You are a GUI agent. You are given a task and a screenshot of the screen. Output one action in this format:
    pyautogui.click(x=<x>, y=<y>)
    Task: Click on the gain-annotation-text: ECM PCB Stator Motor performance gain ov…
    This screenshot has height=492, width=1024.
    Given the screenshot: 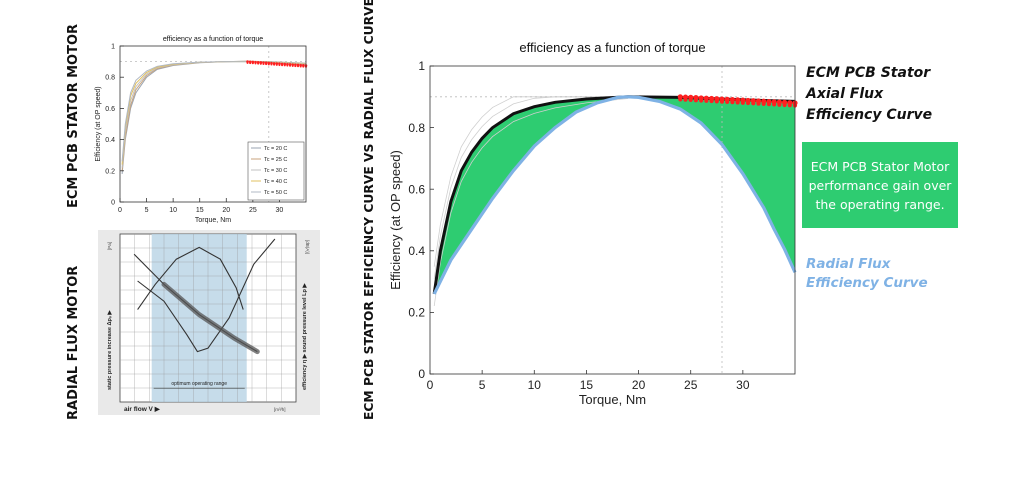 What is the action you would take?
    pyautogui.click(x=880, y=185)
    